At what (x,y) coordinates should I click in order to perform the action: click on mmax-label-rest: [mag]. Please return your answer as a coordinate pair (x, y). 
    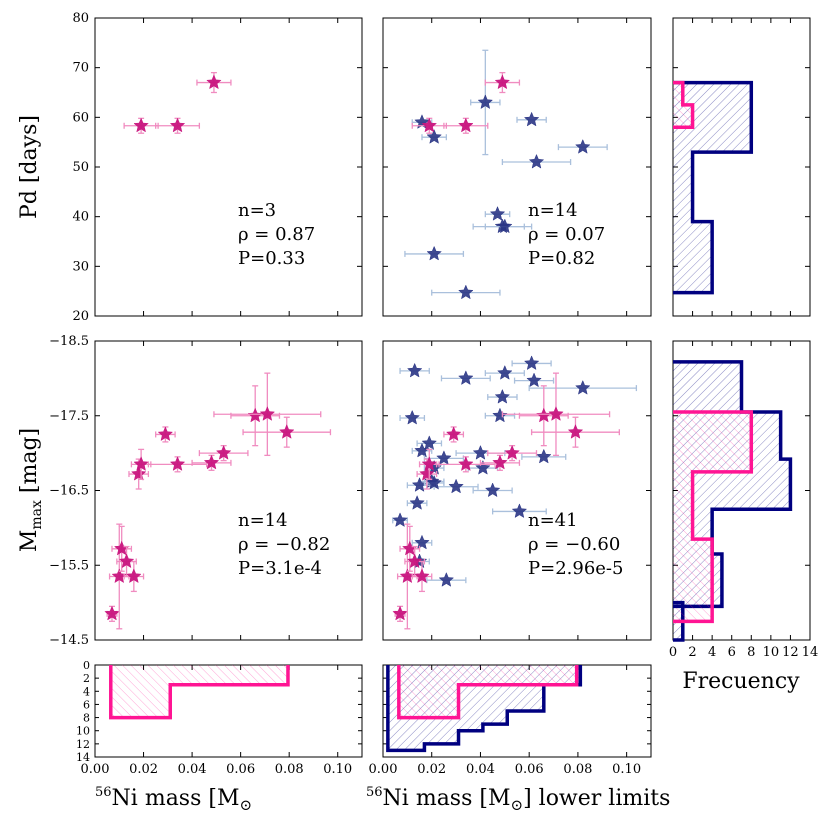
    Looking at the image, I should click on (29, 464).